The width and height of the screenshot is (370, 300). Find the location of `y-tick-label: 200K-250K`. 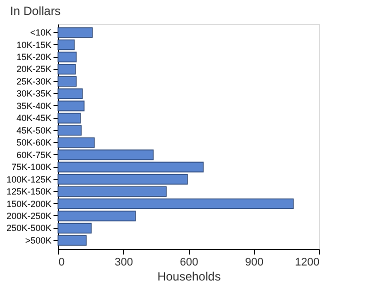

y-tick-label: 200K-250K is located at coordinates (29, 215).